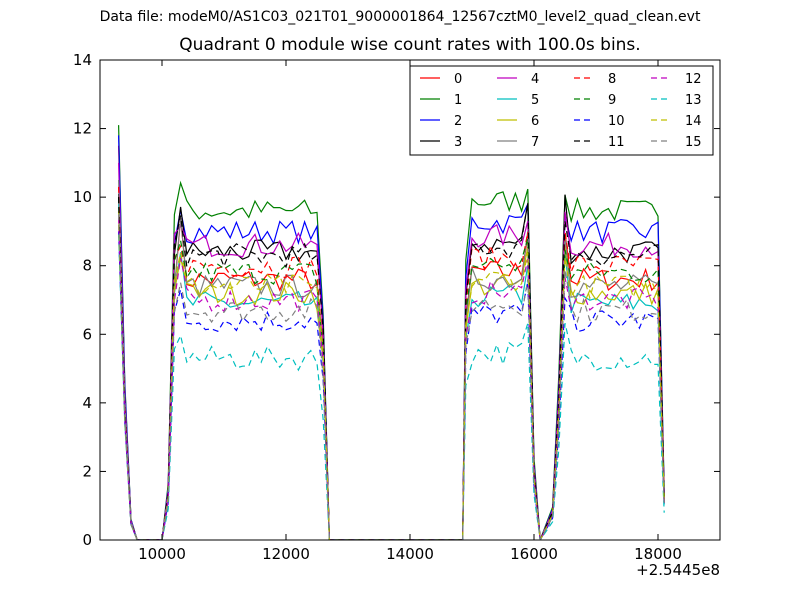  I want to click on legend-label-14: 14, so click(693, 121).